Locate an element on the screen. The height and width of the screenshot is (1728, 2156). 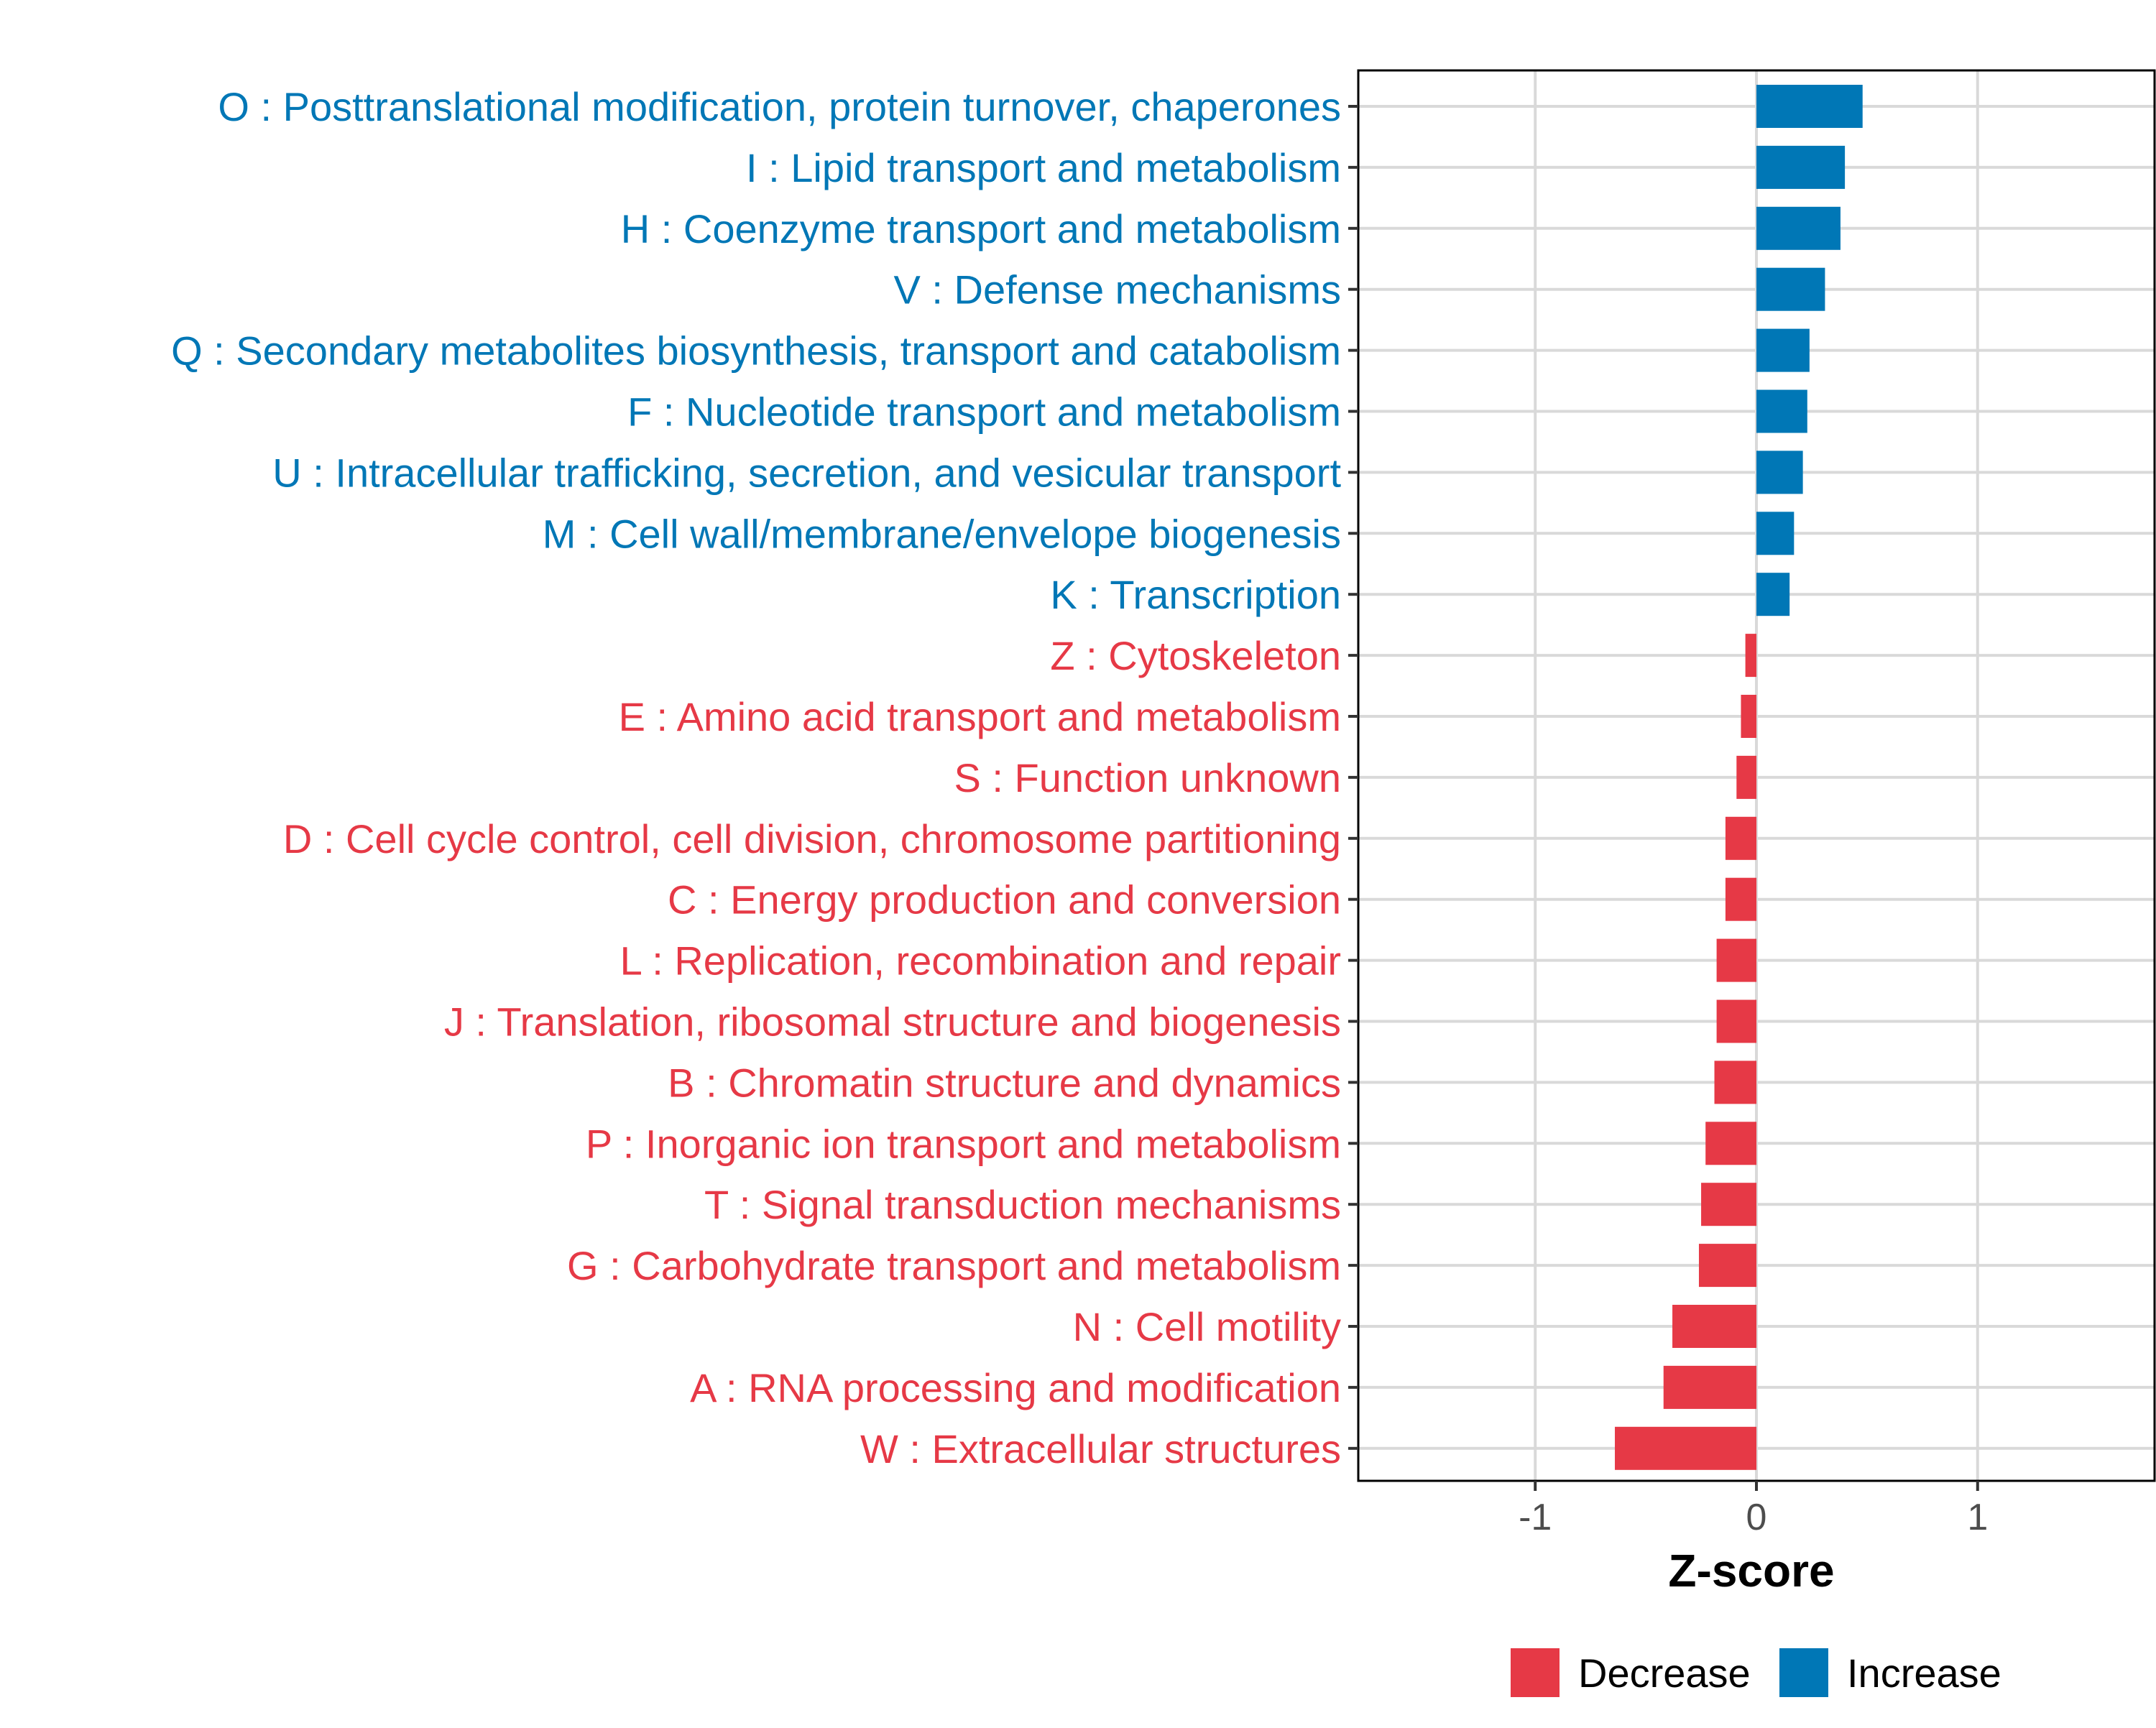
category-label: N : Cell motility is located at coordinates (1207, 1326).